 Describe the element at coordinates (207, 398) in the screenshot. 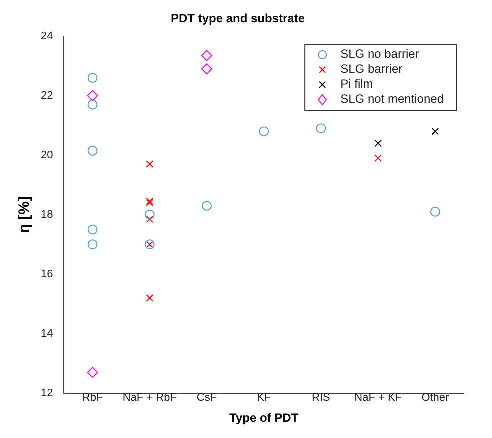

I see `x-tick-label: CsF` at that location.